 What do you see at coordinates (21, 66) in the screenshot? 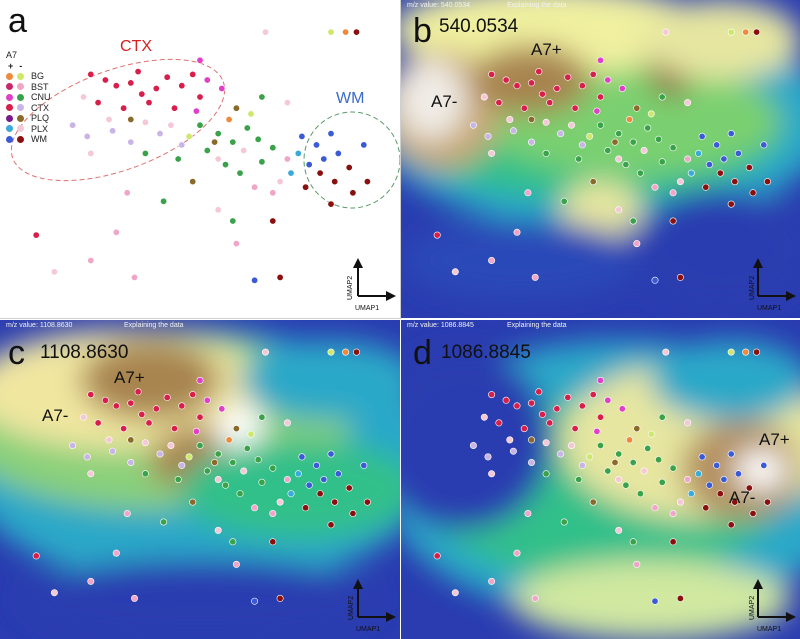
I see `legend-minus: -` at bounding box center [21, 66].